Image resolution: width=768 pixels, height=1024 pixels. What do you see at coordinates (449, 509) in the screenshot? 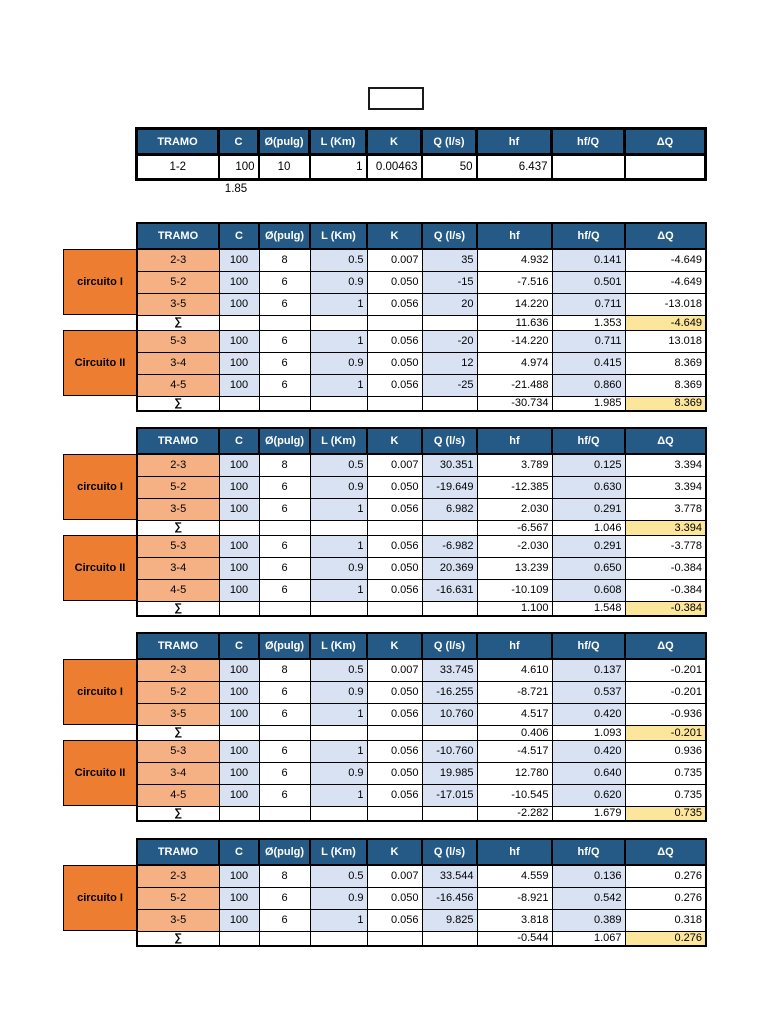
I see `cell-q: 6.982` at bounding box center [449, 509].